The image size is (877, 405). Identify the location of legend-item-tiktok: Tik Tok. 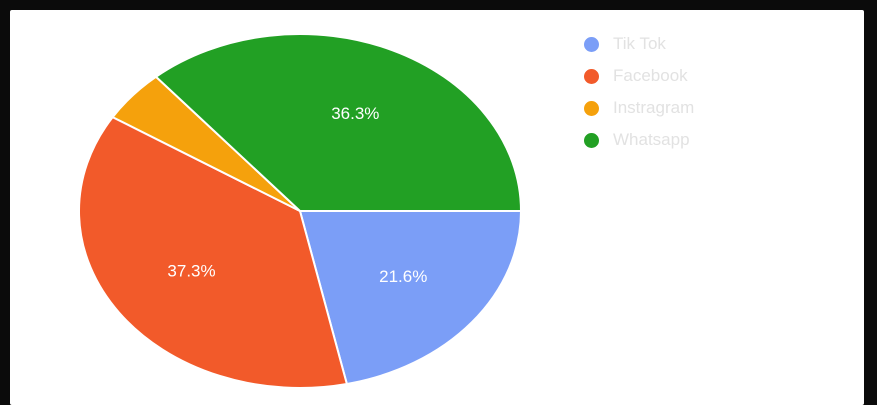
(639, 44).